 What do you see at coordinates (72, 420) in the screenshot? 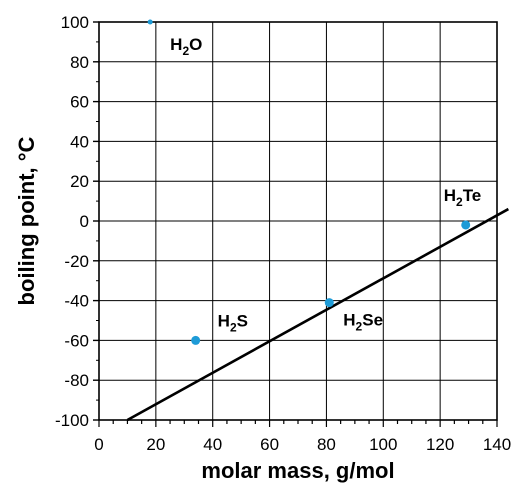
I see `y-tick-label: -100` at bounding box center [72, 420].